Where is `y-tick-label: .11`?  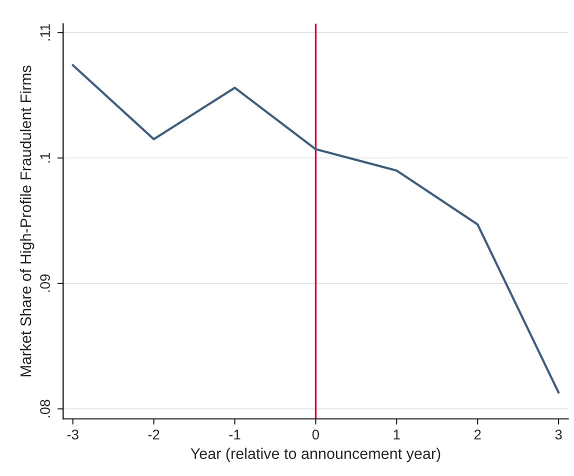
y-tick-label: .11 is located at coordinates (45, 32).